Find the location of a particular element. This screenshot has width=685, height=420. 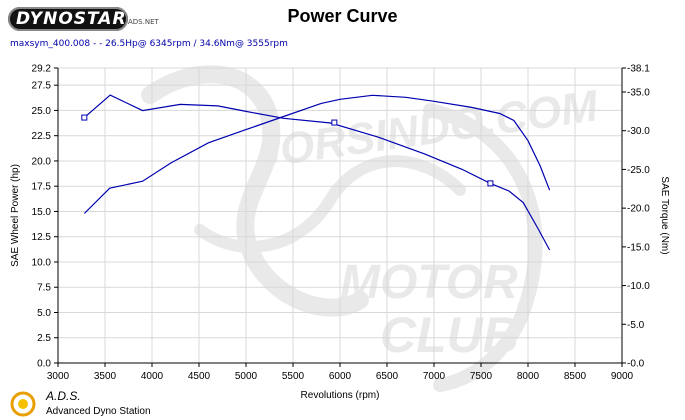

y2-tick-label: -38.1 is located at coordinates (638, 69).